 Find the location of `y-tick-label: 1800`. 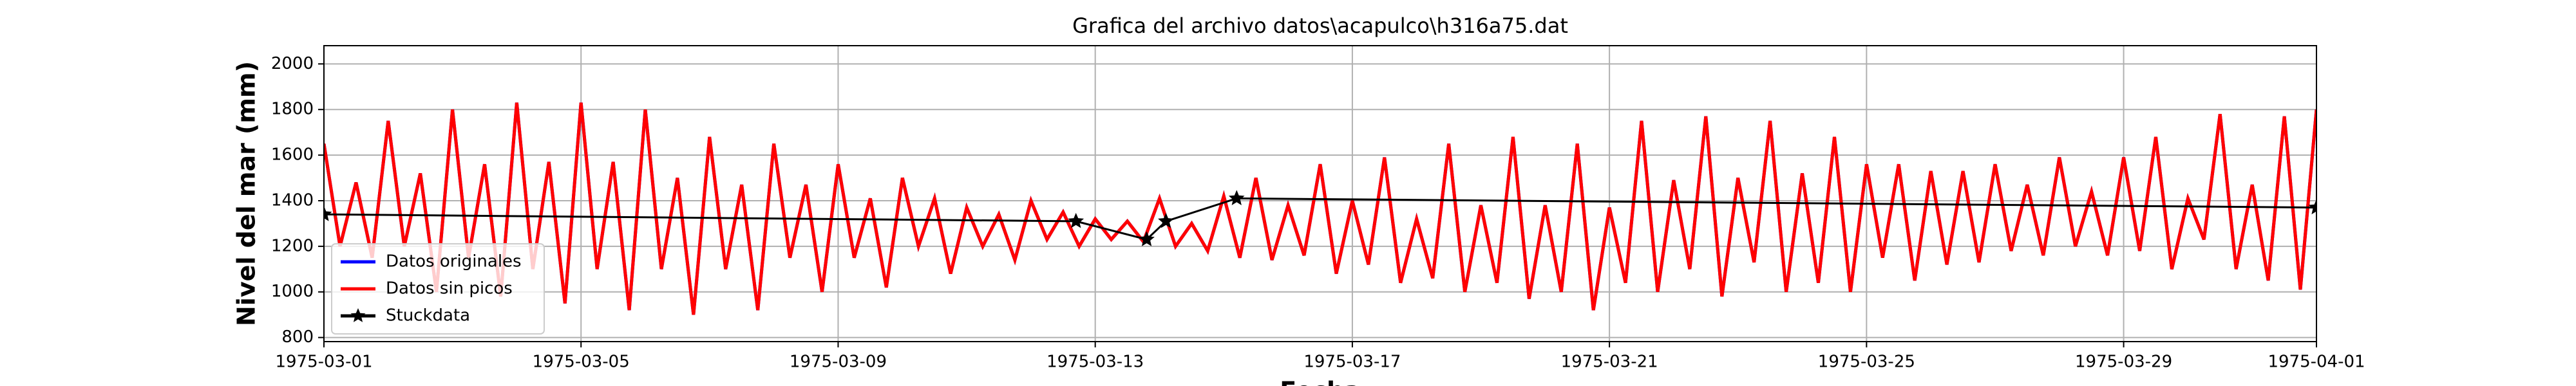

y-tick-label: 1800 is located at coordinates (293, 109).